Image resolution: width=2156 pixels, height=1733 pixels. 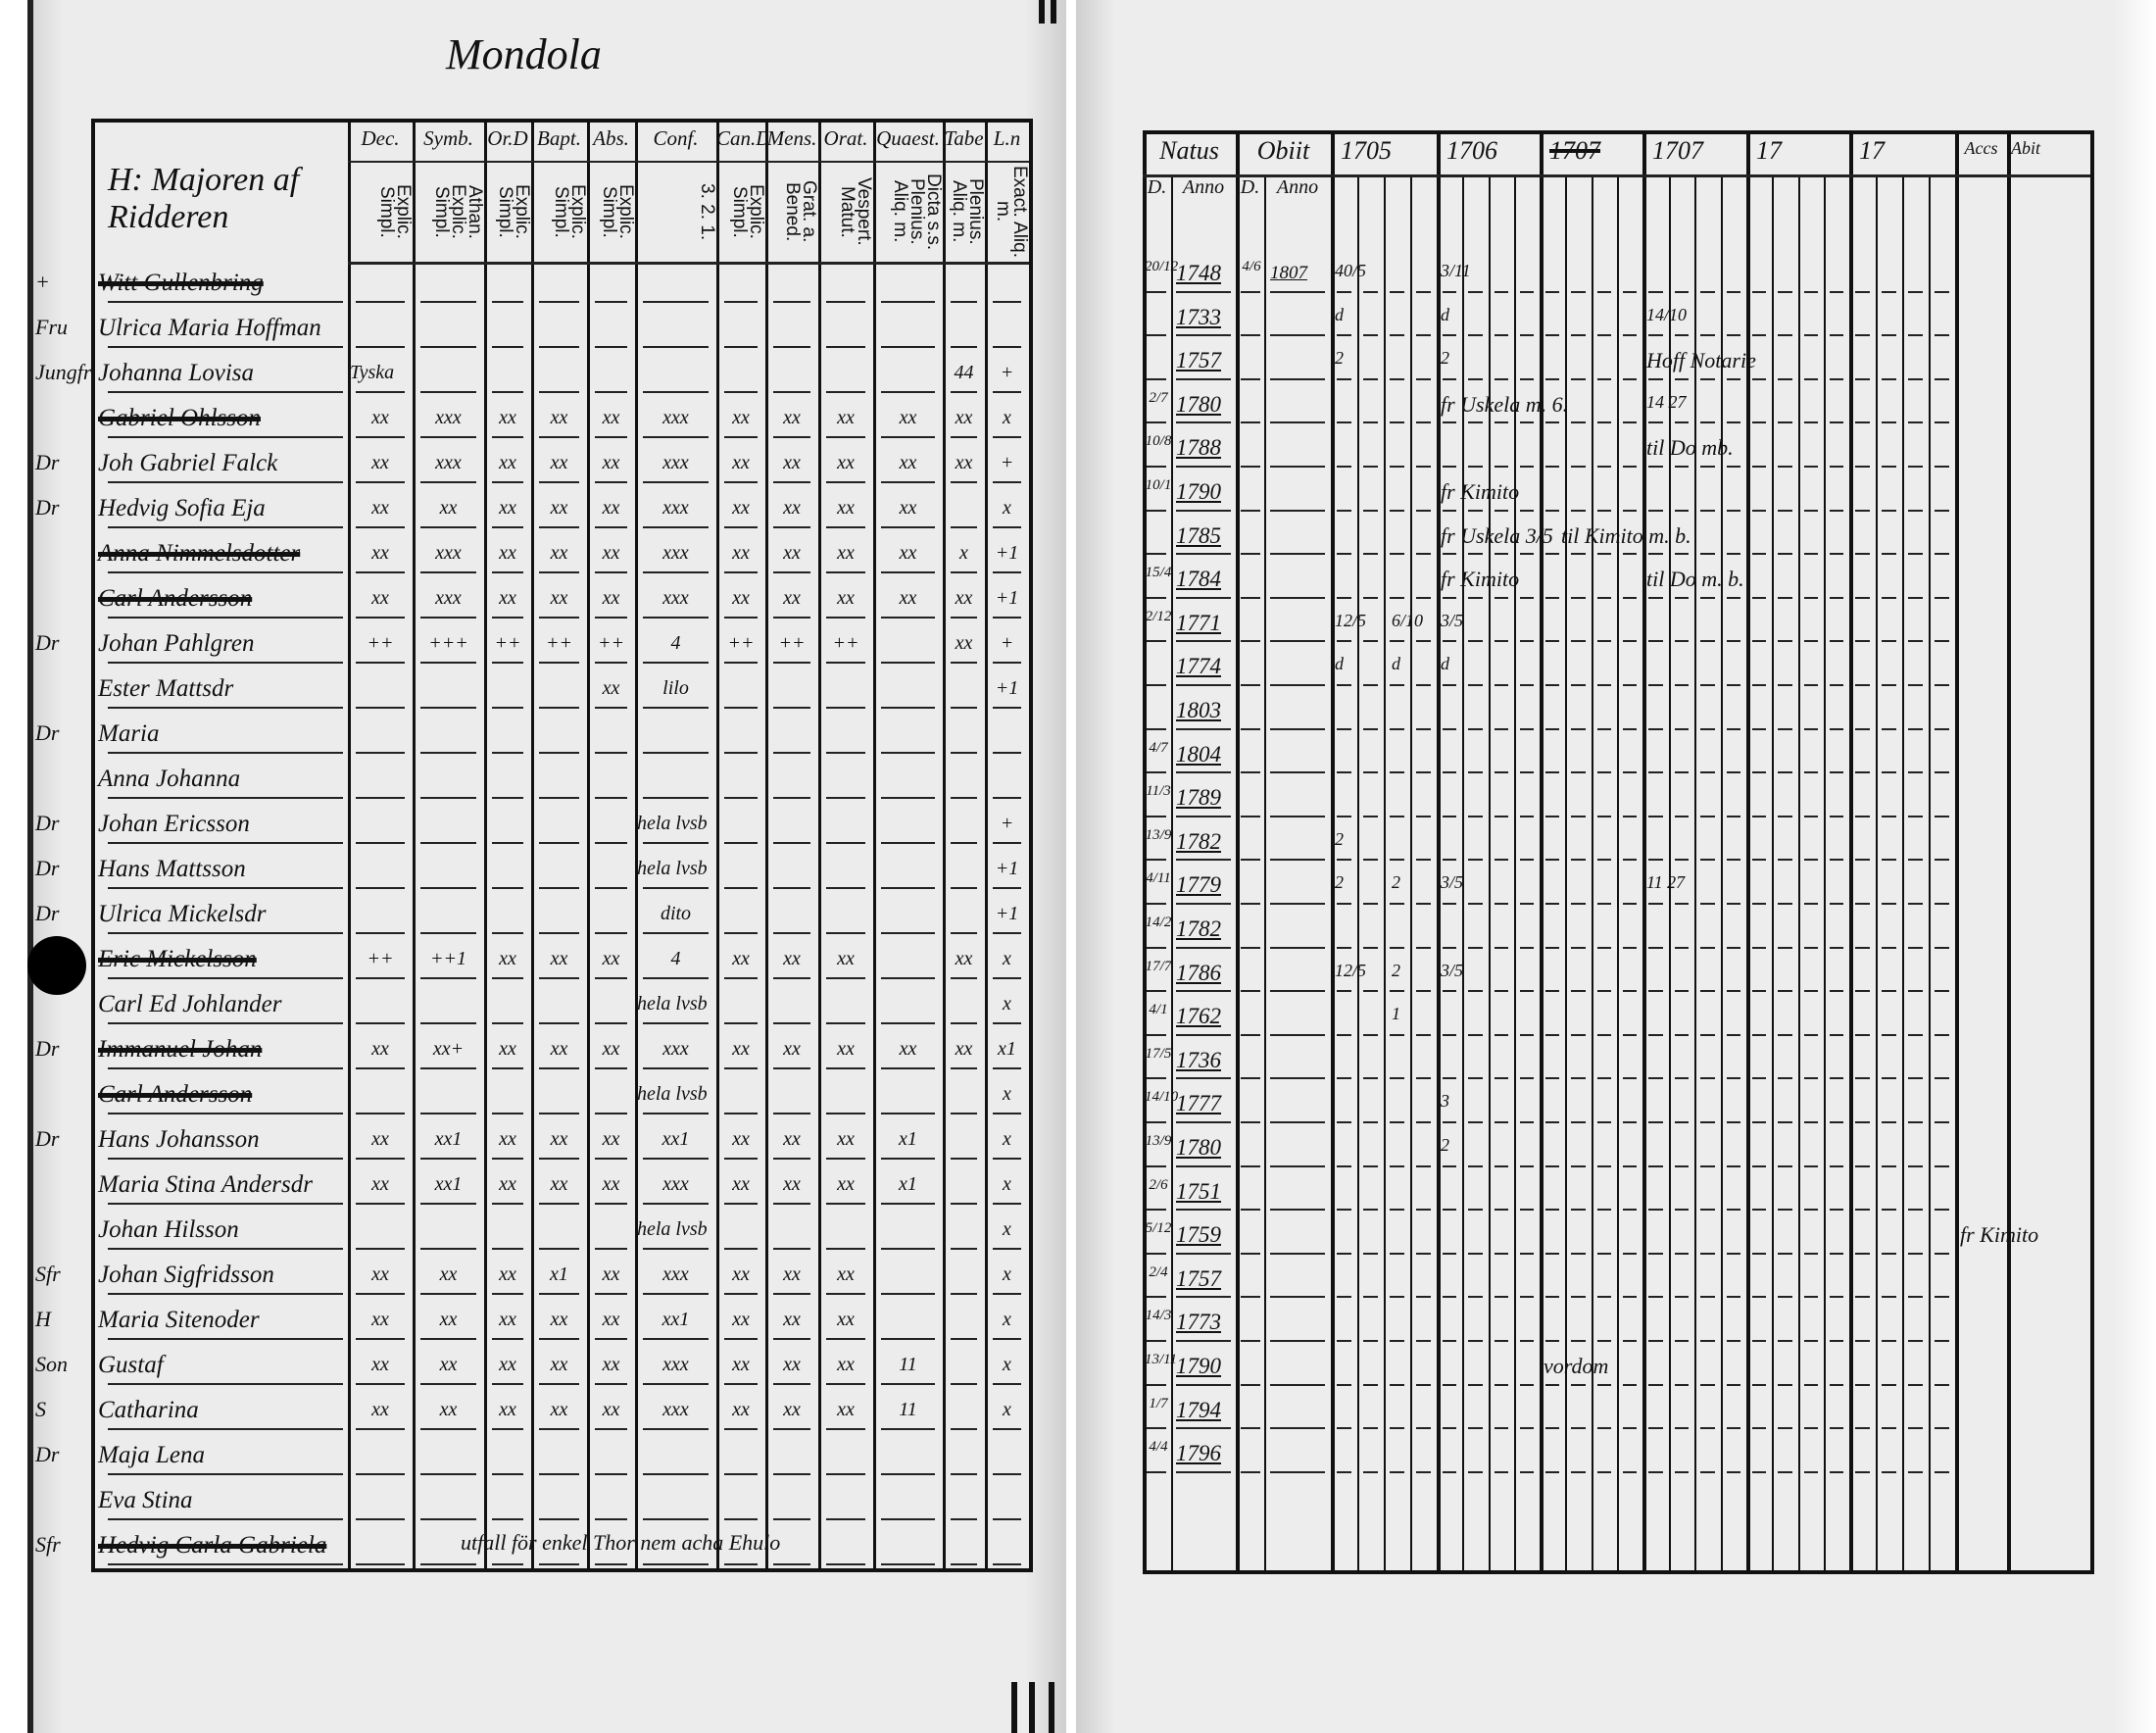 I want to click on register-annotation: 1, so click(x=1396, y=1014).